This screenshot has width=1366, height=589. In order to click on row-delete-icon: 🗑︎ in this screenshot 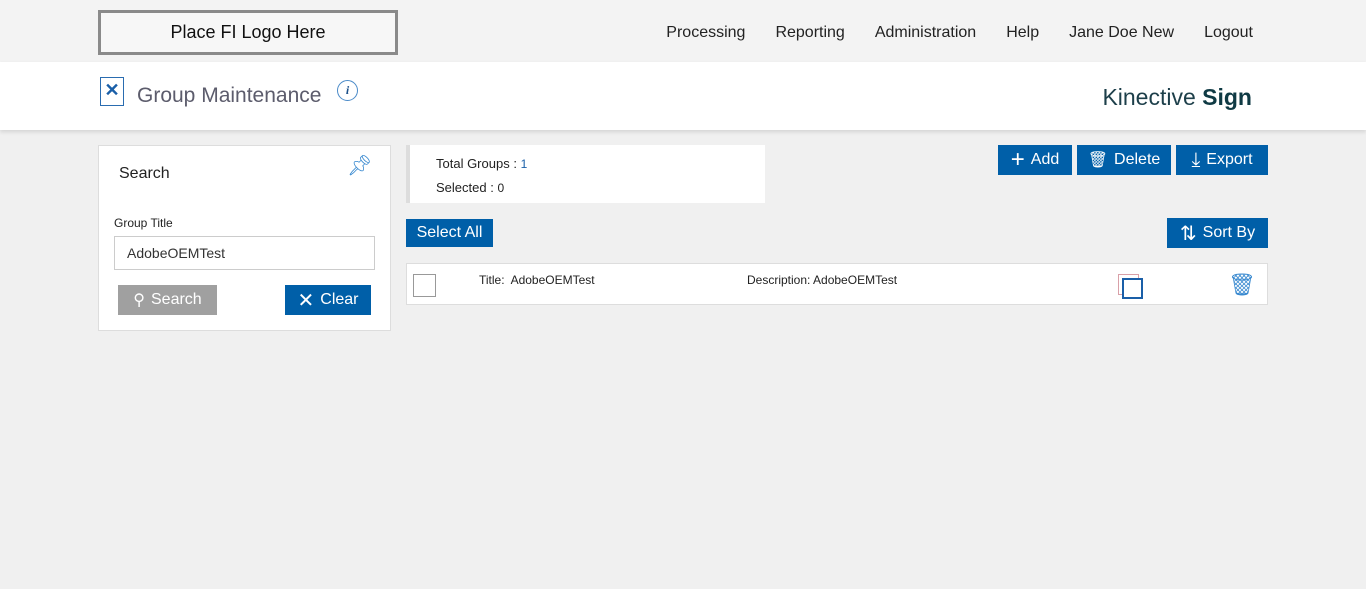, I will do `click(1242, 284)`.